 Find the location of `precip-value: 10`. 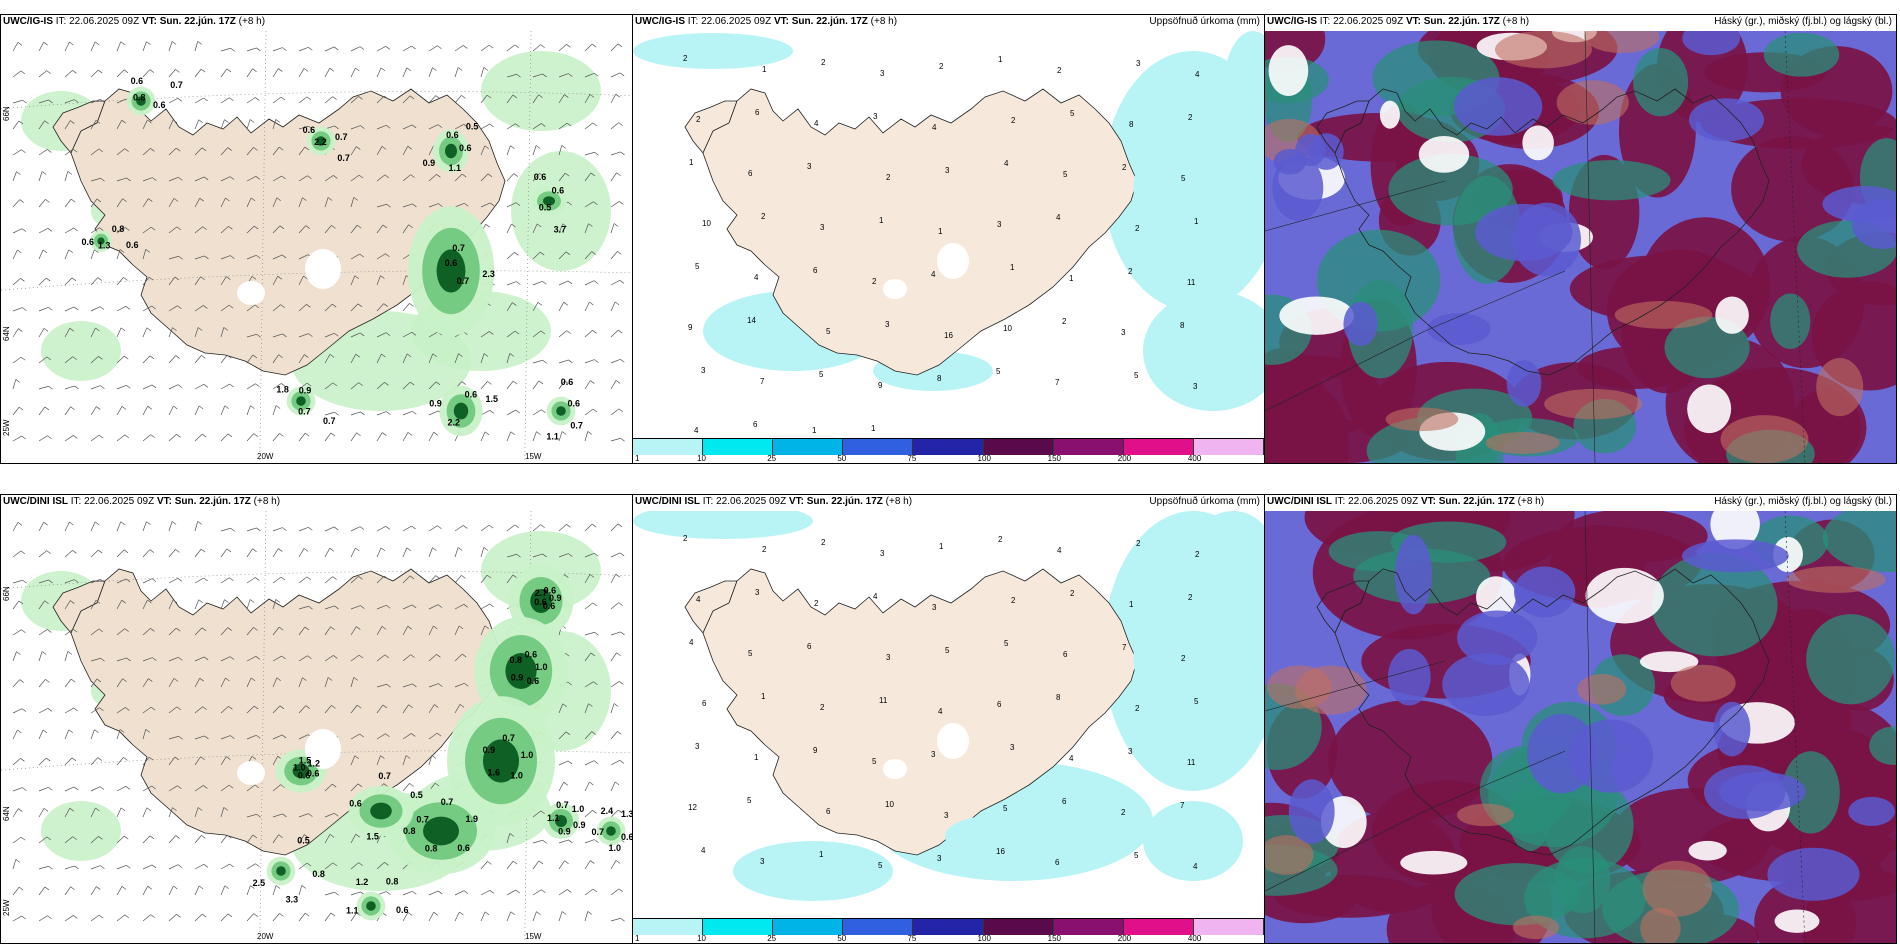

precip-value: 10 is located at coordinates (1007, 328).